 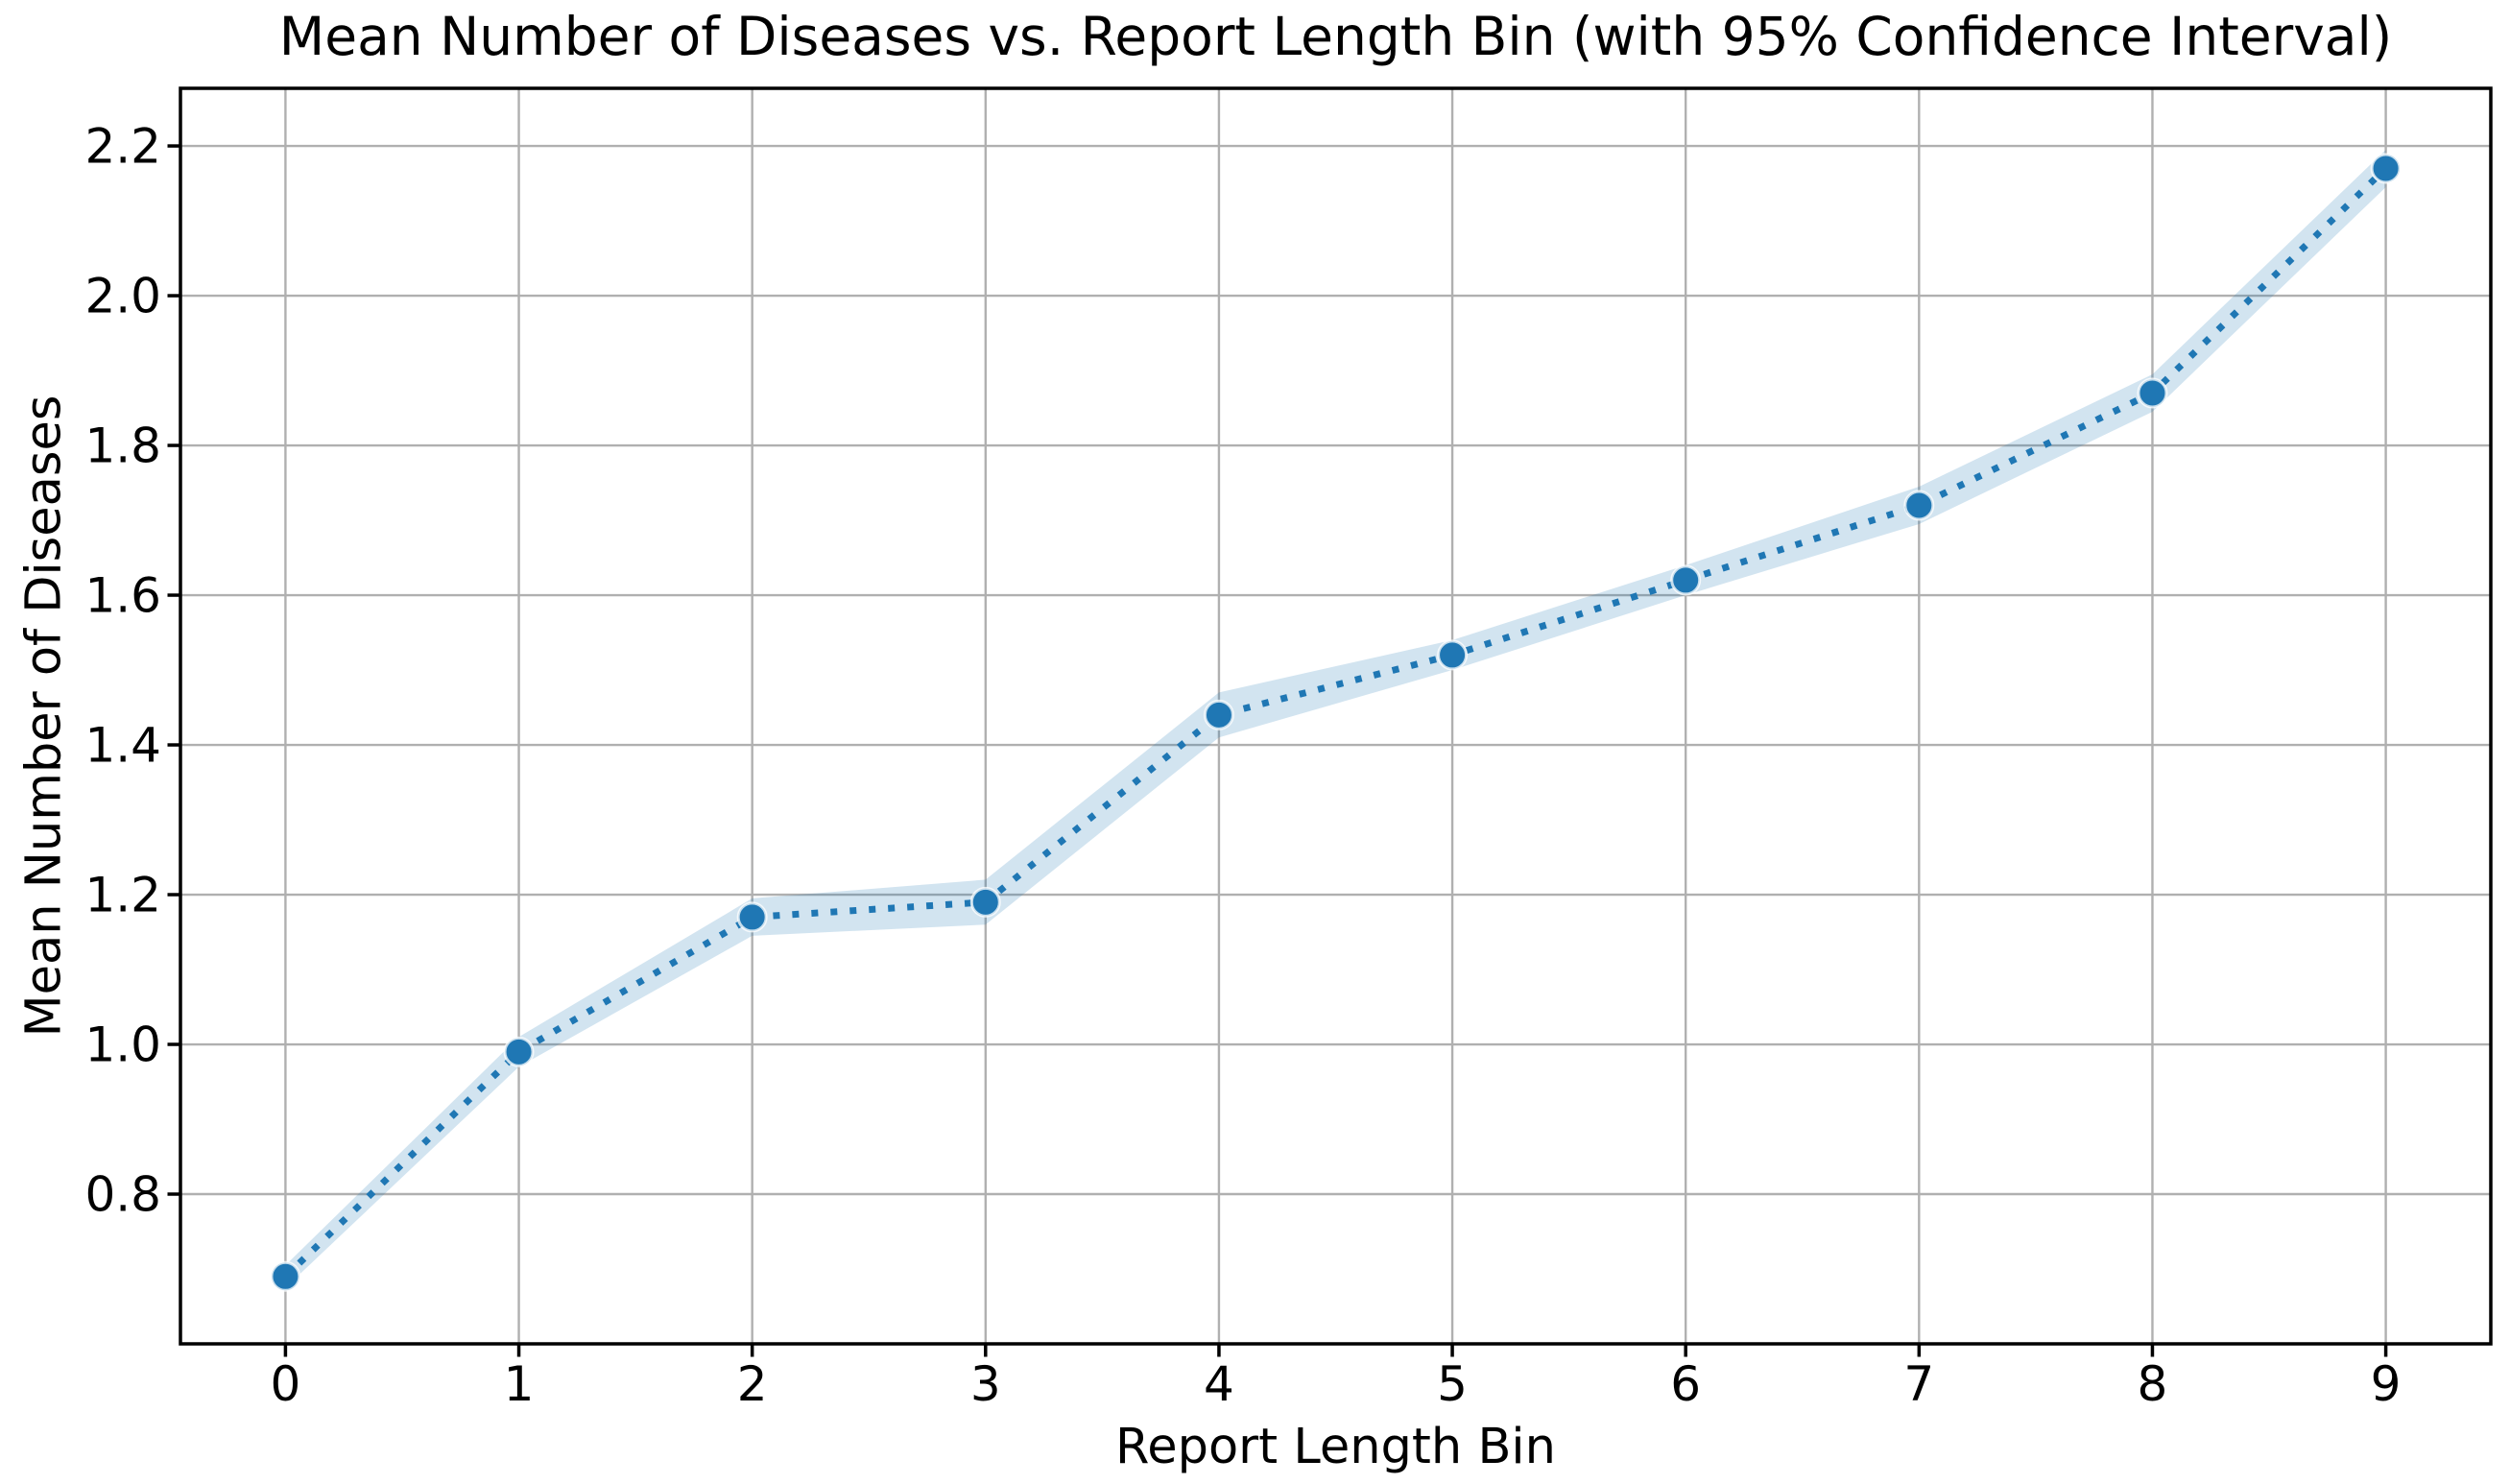 What do you see at coordinates (44, 716) in the screenshot?
I see `y-axis-label: Mean Number of Diseases` at bounding box center [44, 716].